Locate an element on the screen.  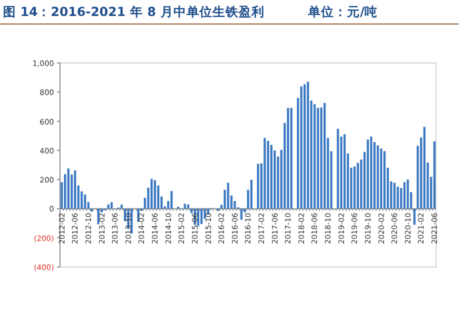
y-axis-title: 单位：元/吨 is located at coordinates (342, 11).